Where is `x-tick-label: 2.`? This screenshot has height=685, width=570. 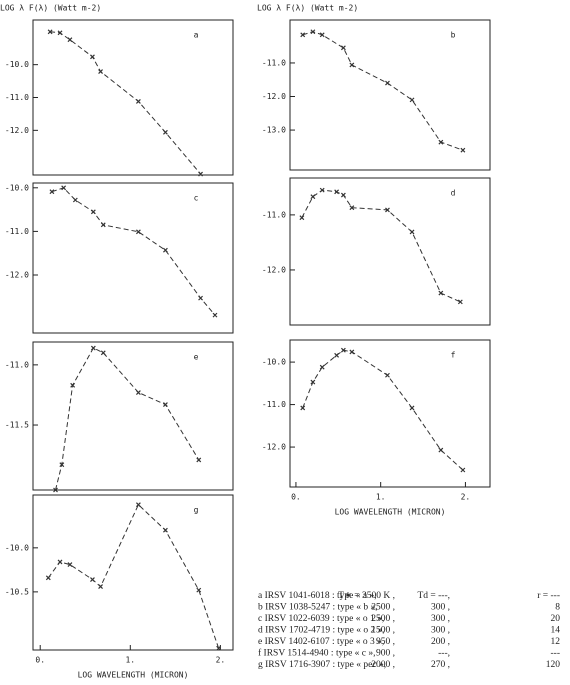 x-tick-label: 2. is located at coordinates (466, 497).